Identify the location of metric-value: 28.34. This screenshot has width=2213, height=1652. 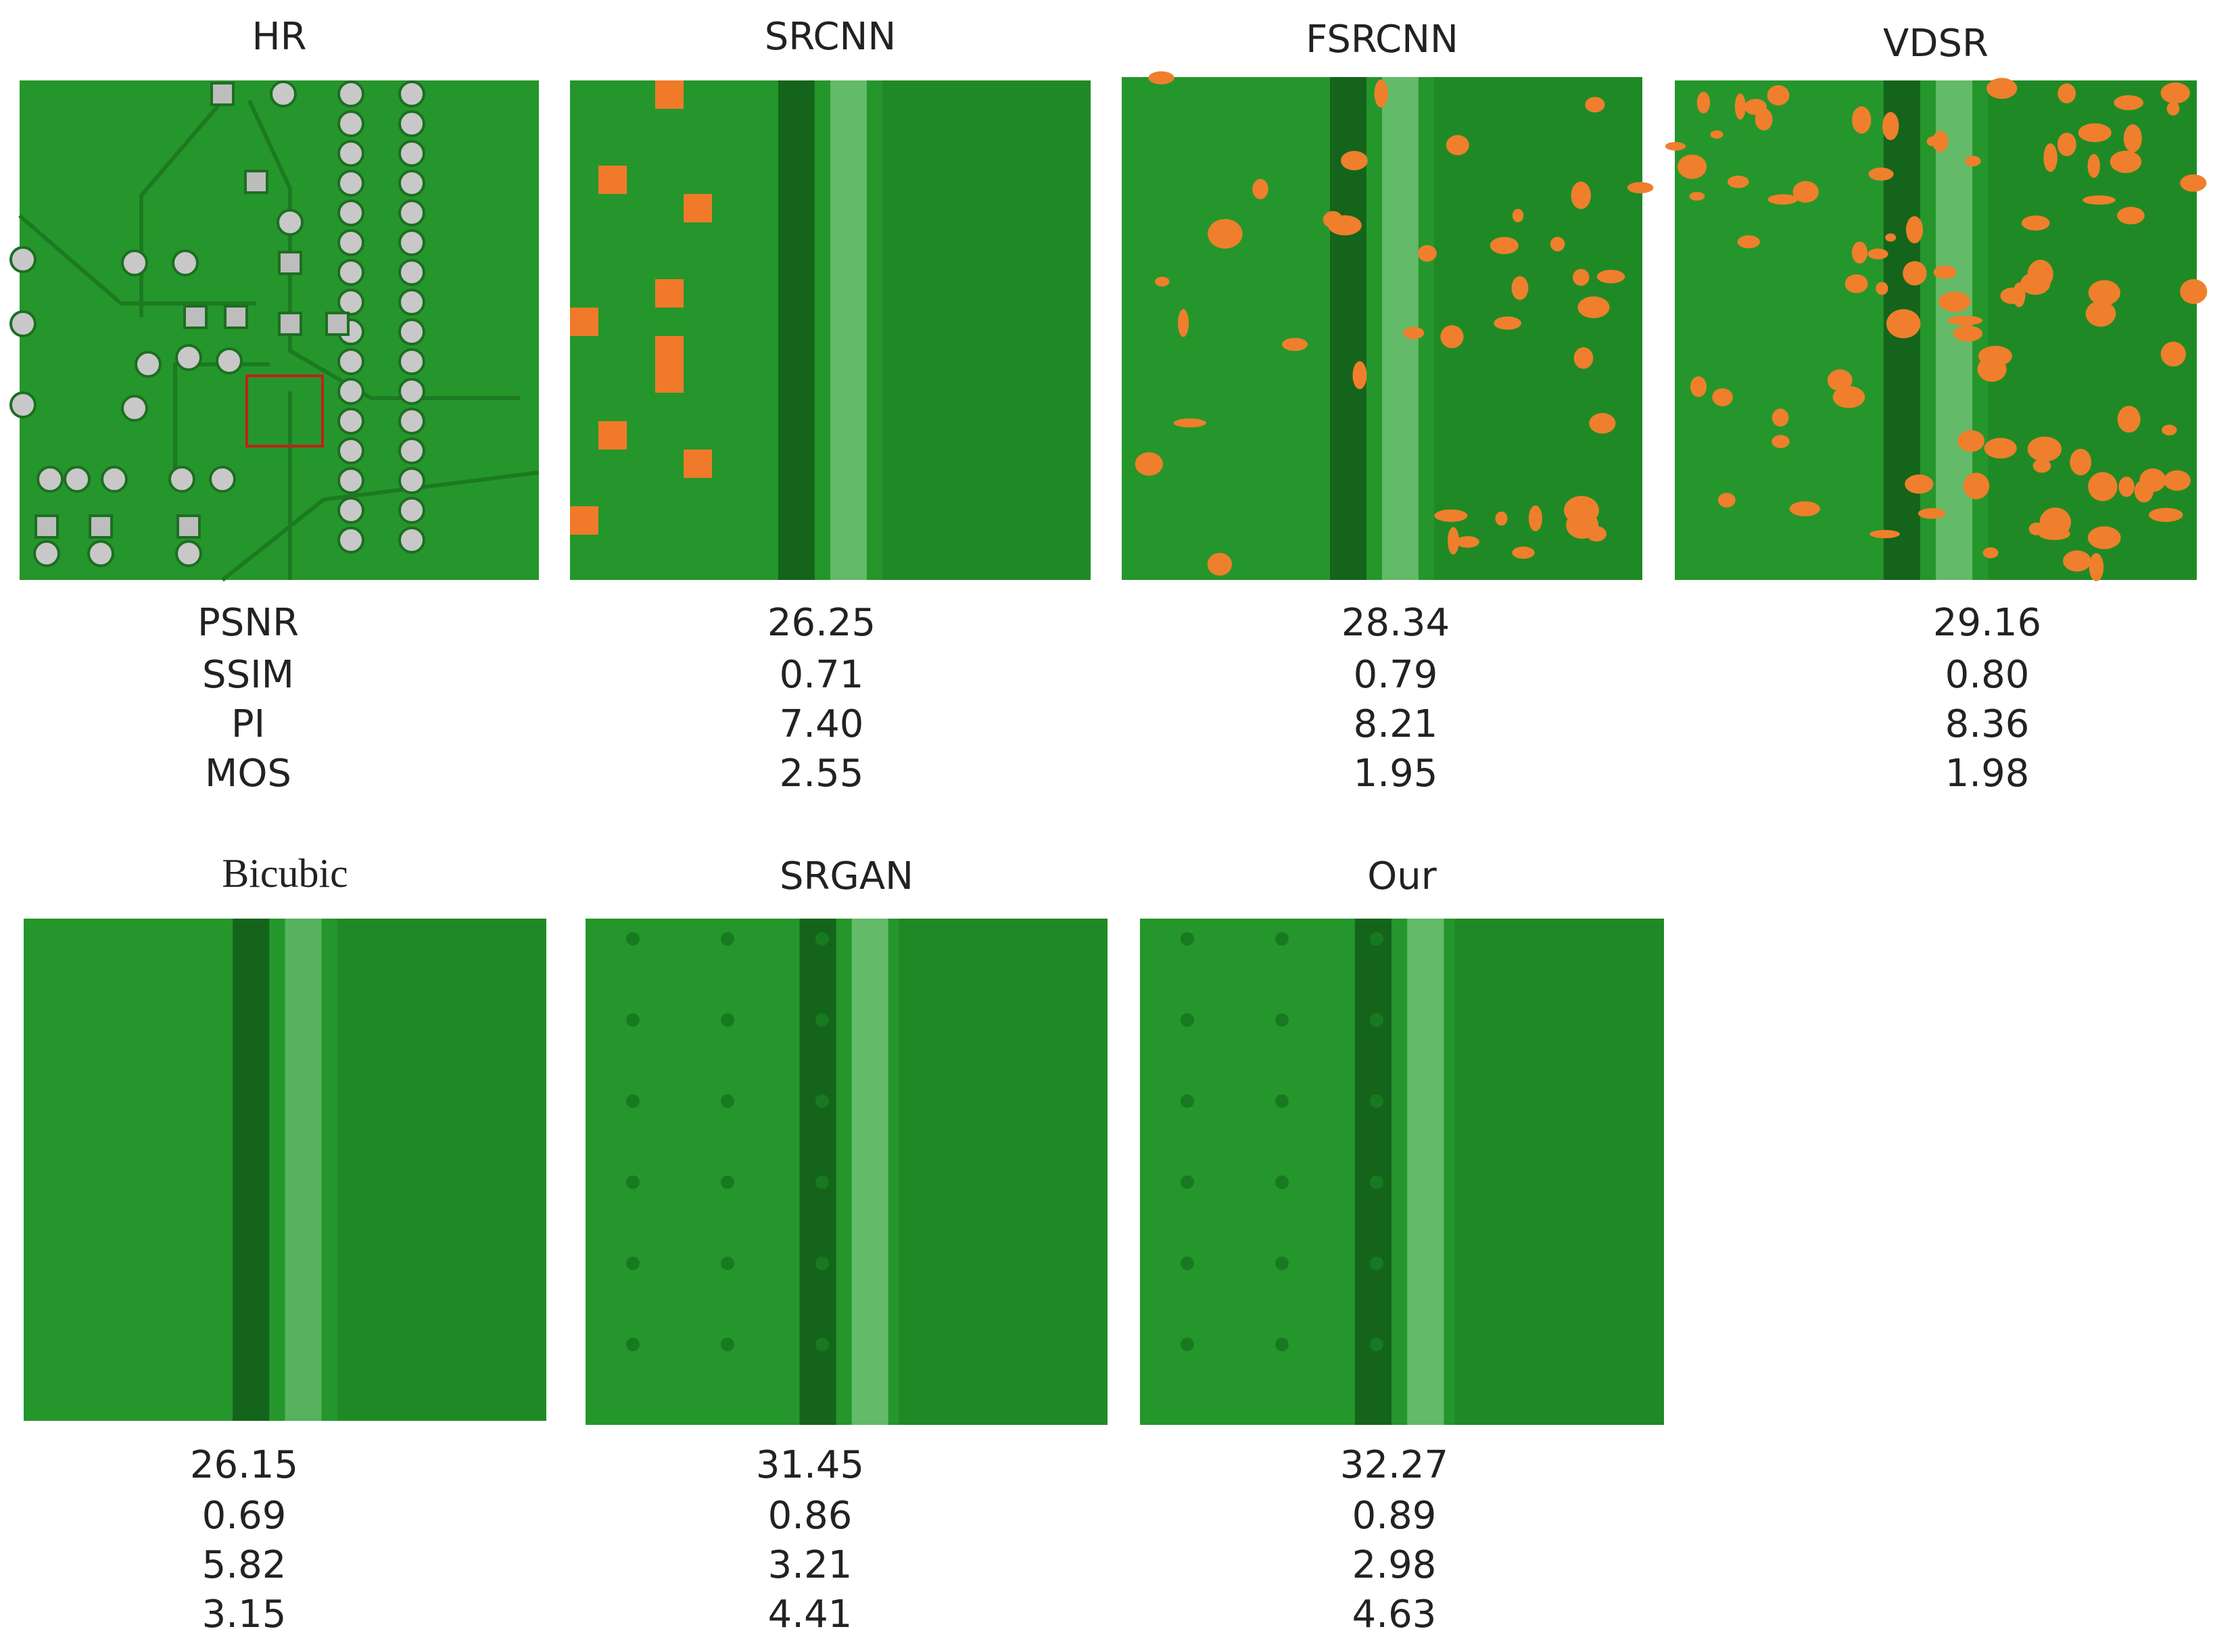
(1395, 623).